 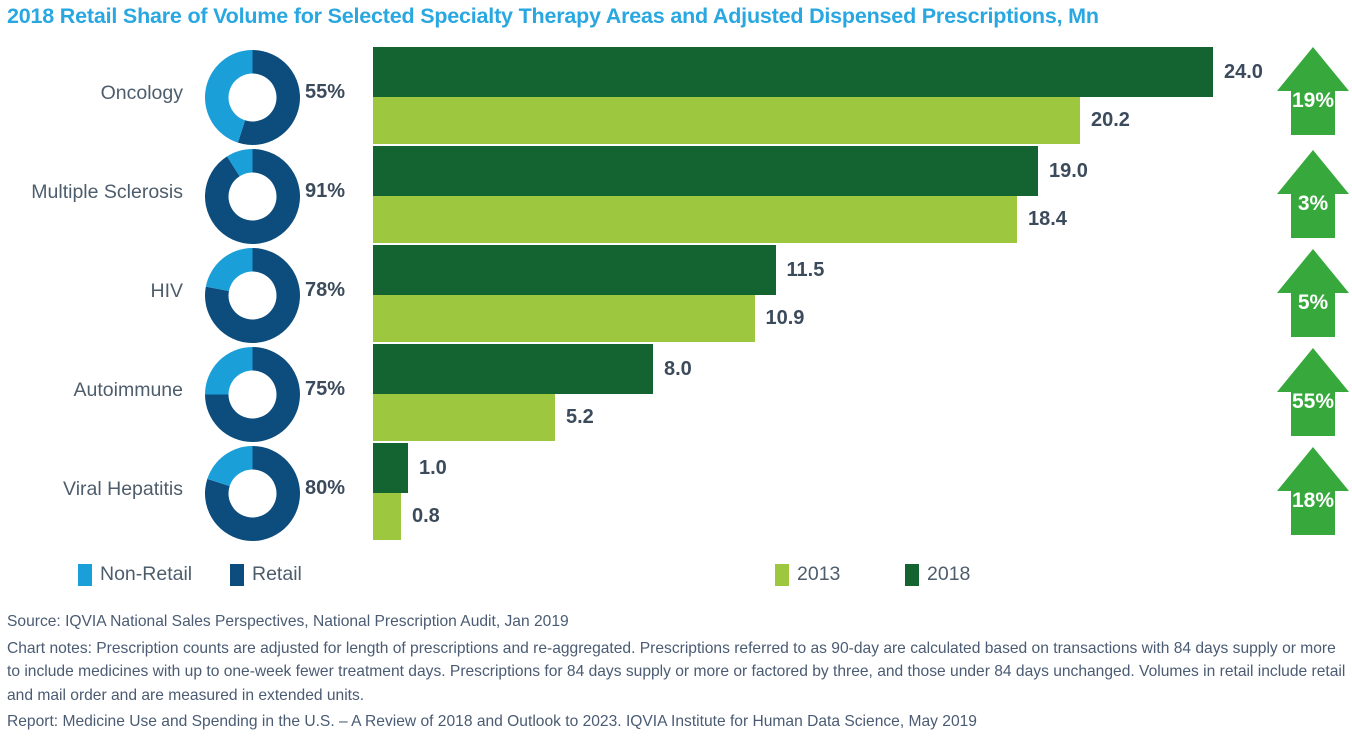 I want to click on growth-arrow-up-icon: 19%, so click(x=1313, y=91).